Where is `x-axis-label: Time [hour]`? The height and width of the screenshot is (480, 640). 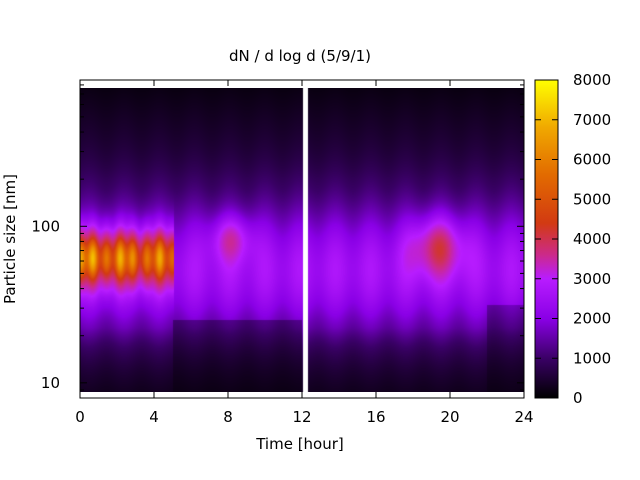
x-axis-label: Time [hour] is located at coordinates (299, 444).